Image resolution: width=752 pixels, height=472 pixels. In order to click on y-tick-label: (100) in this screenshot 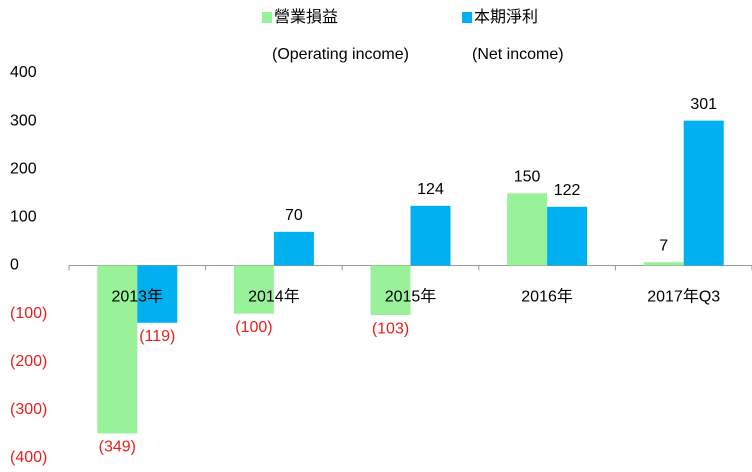, I will do `click(28, 313)`.